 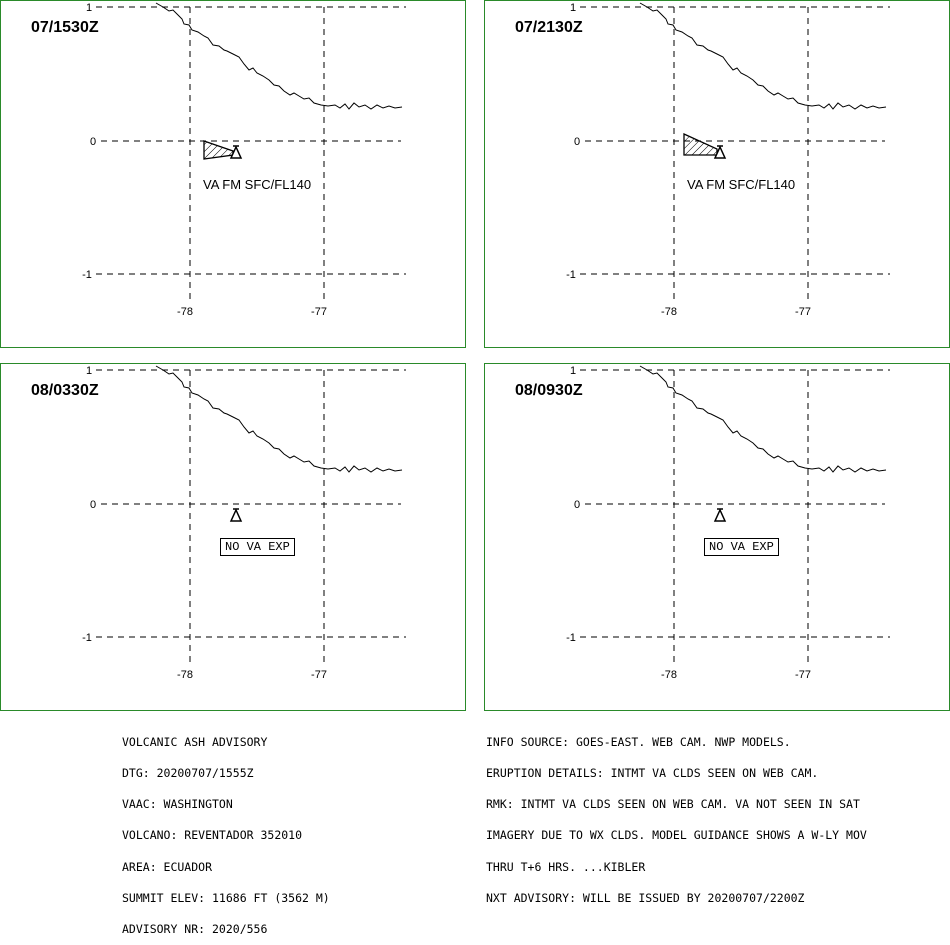 I want to click on advisory-line: VAAC: WASHINGTON, so click(x=177, y=804).